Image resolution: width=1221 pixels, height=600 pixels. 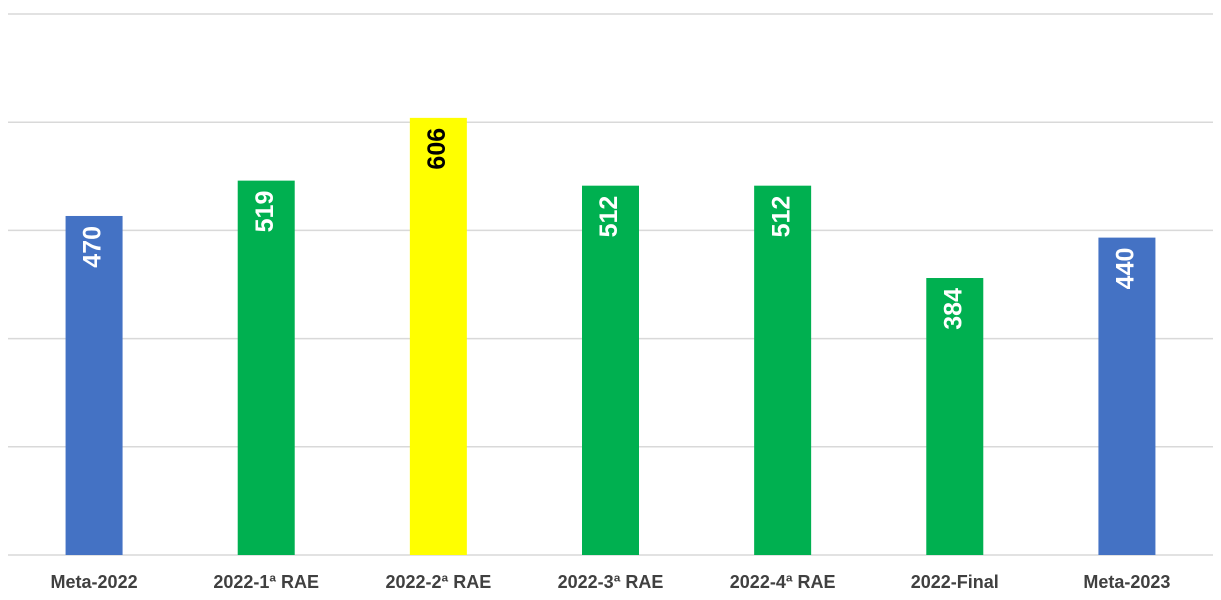 What do you see at coordinates (953, 309) in the screenshot?
I see `data-label: 384` at bounding box center [953, 309].